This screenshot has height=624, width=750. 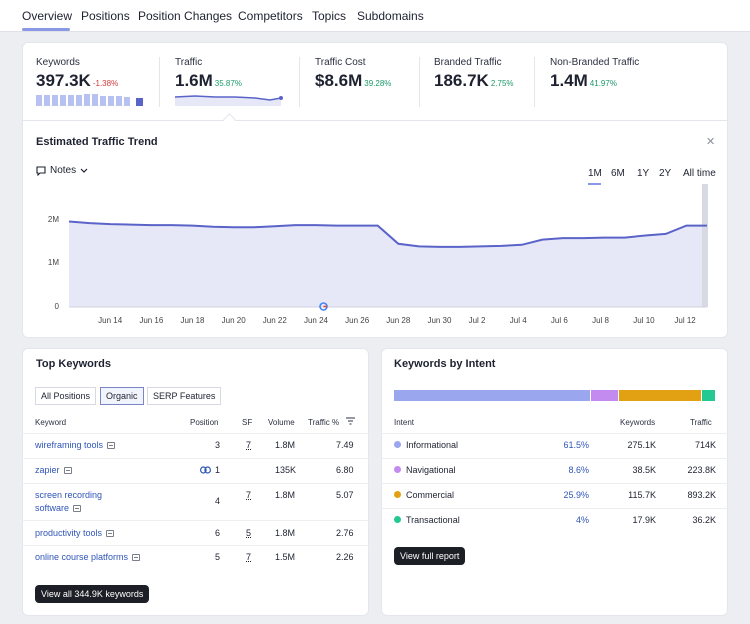 I want to click on volume-value: 135K, so click(x=286, y=470).